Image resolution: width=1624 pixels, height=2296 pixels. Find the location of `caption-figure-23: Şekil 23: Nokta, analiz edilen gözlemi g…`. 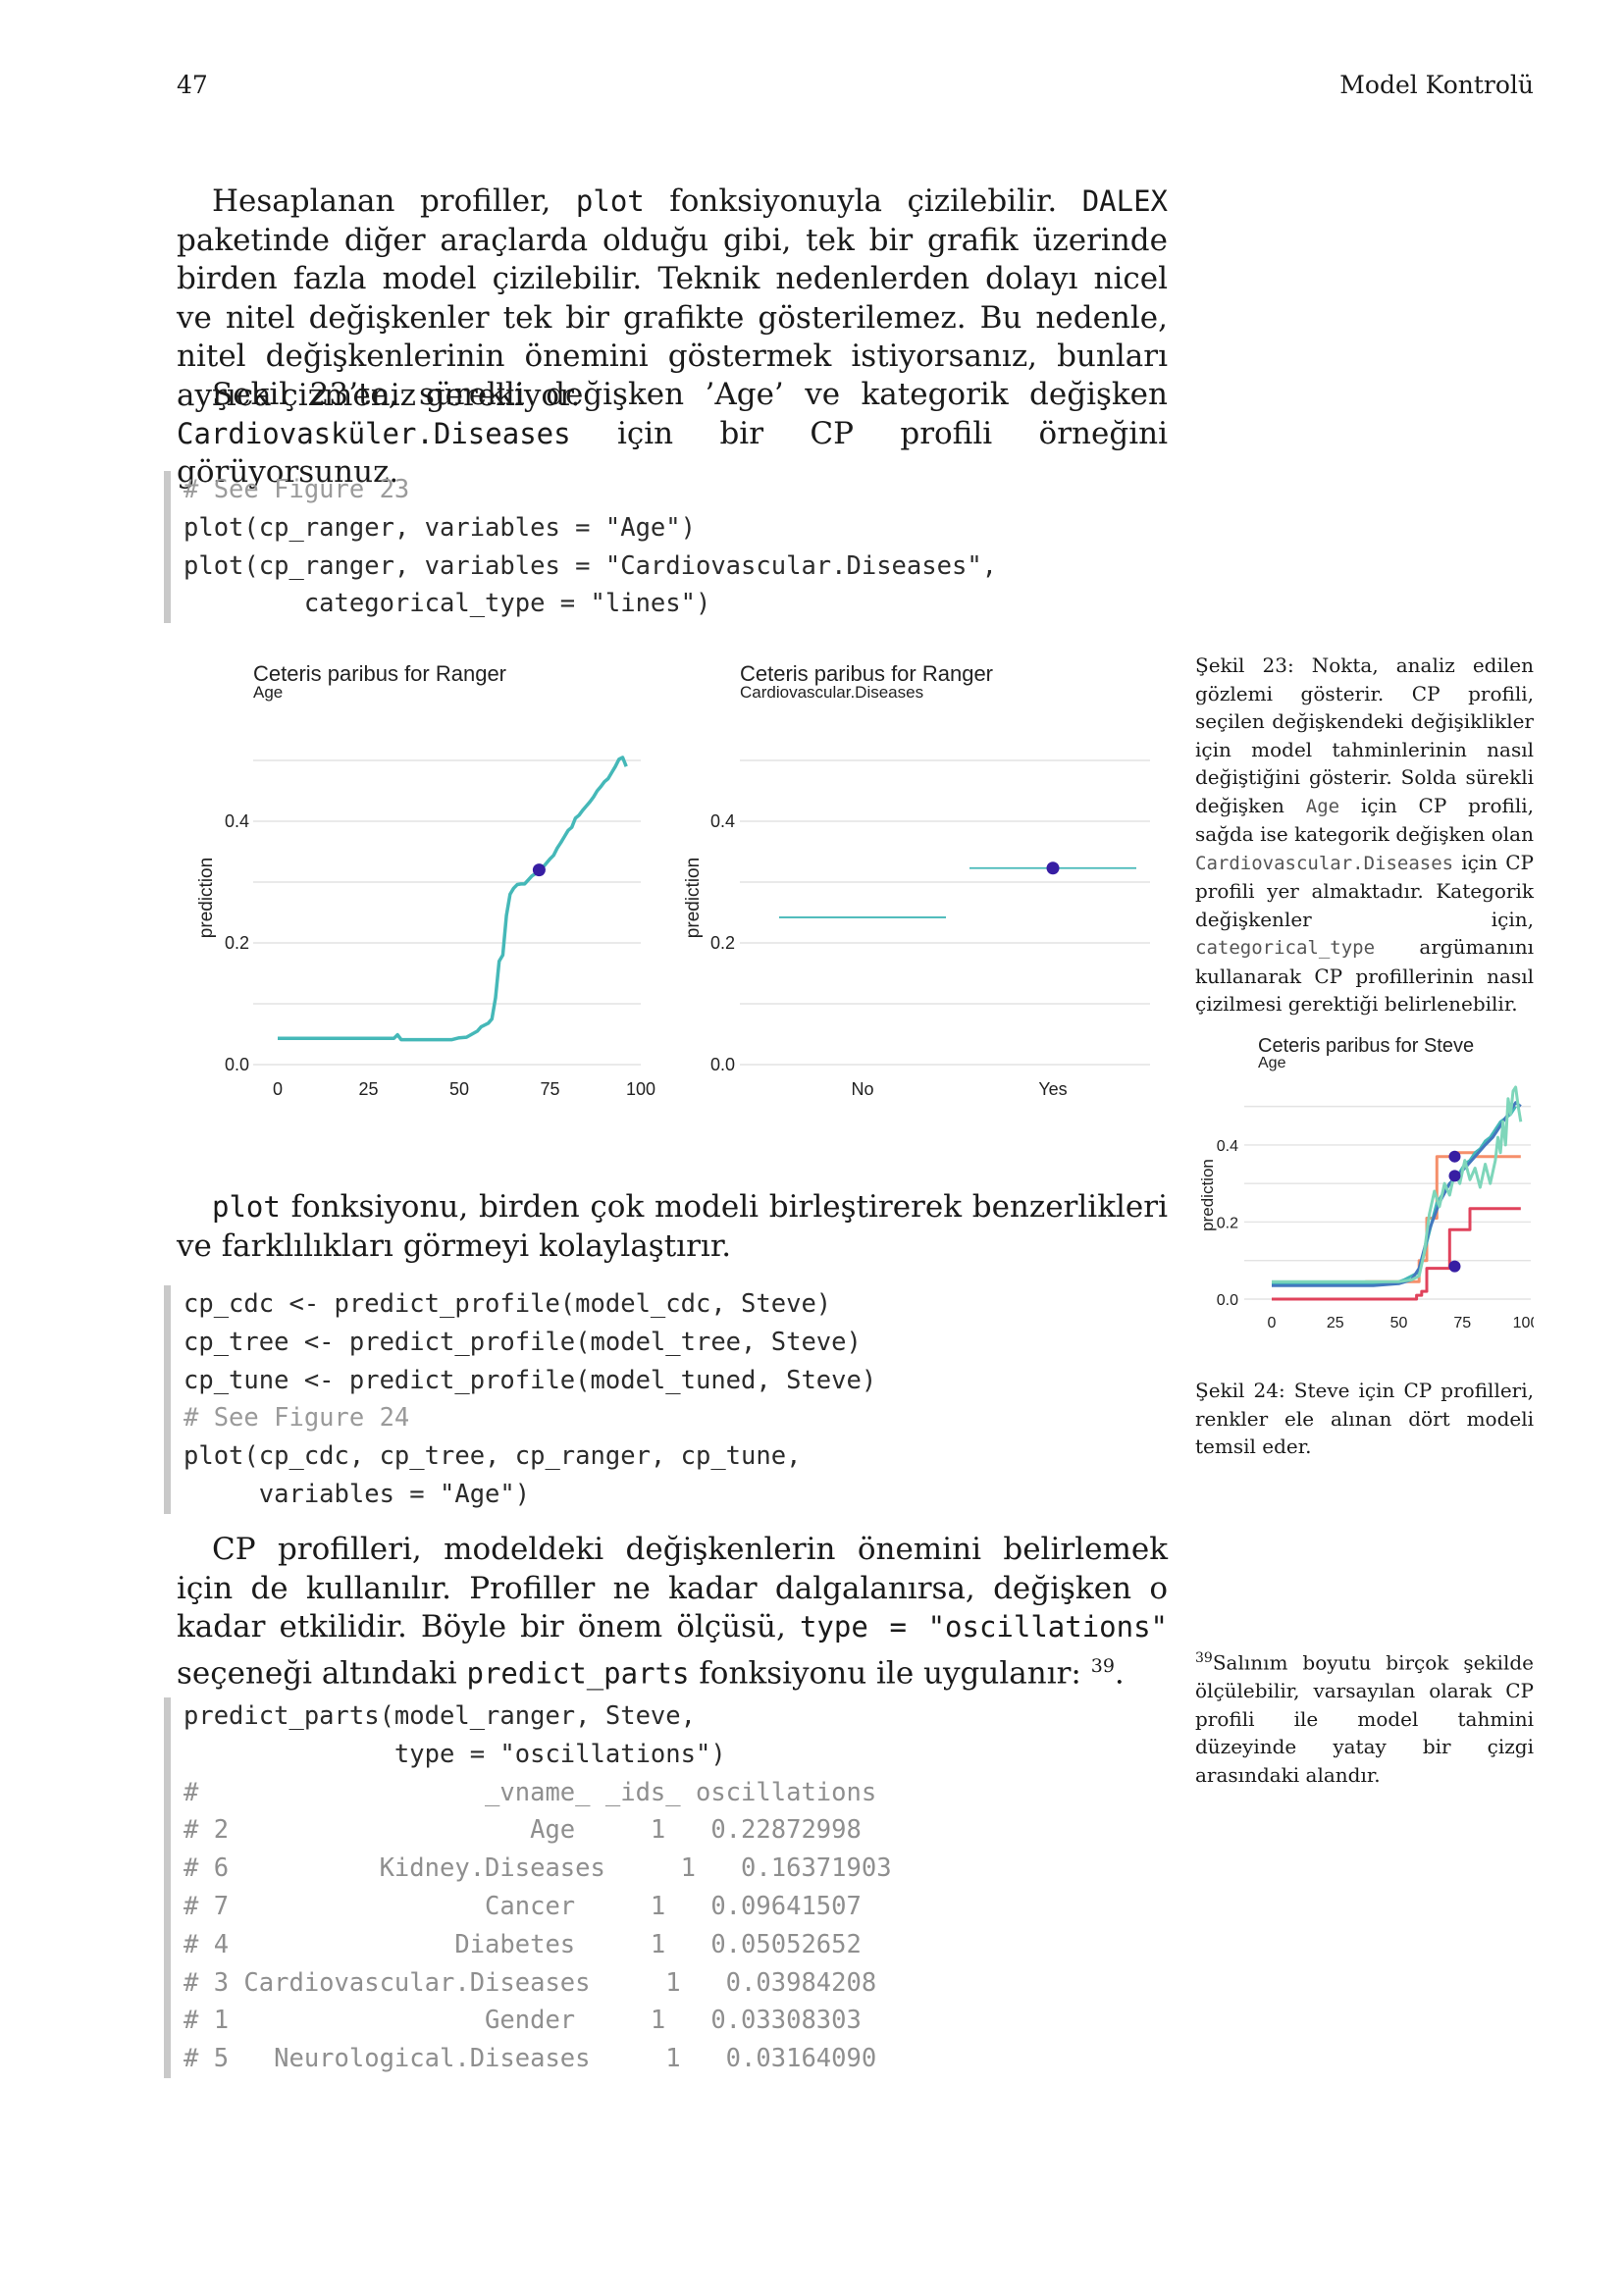

caption-figure-23: Şekil 23: Nokta, analiz edilen gözlemi g… is located at coordinates (1364, 835).